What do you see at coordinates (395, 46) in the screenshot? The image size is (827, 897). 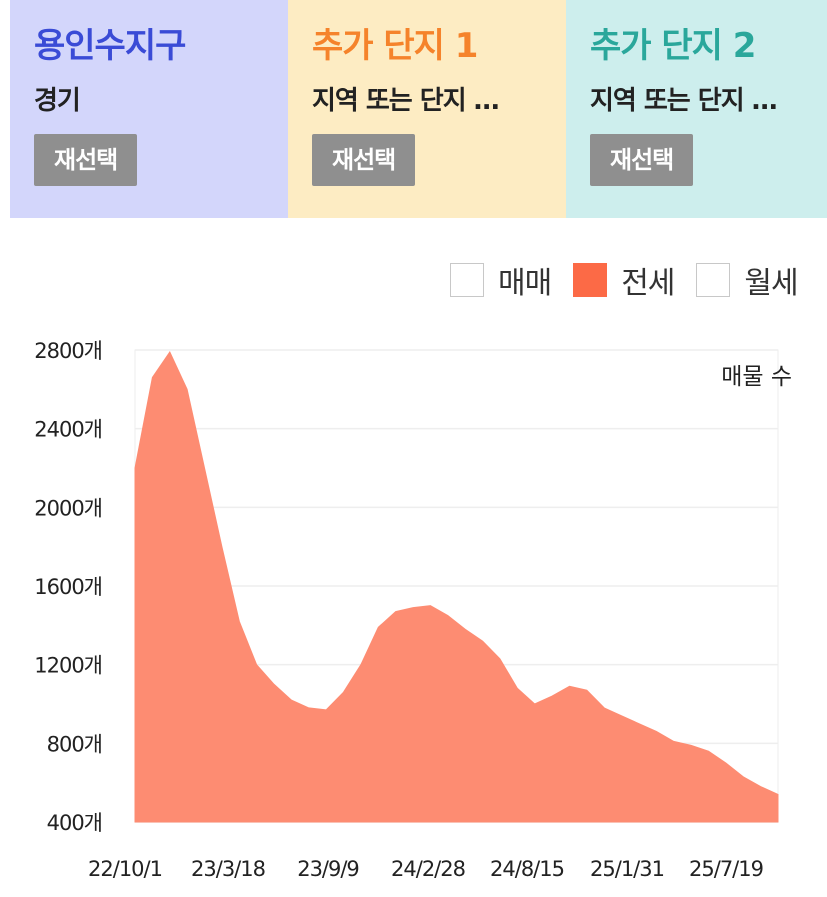 I see `region-panel-title: 추가 단지 1` at bounding box center [395, 46].